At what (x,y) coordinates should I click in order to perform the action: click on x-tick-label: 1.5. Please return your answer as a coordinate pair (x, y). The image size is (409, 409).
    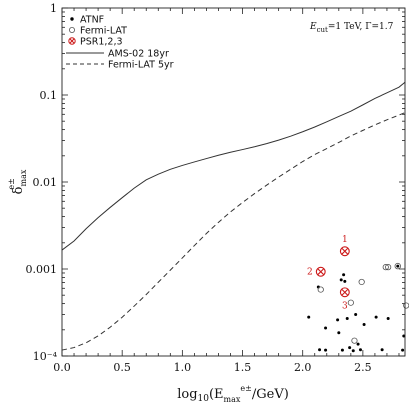
    Looking at the image, I should click on (243, 367).